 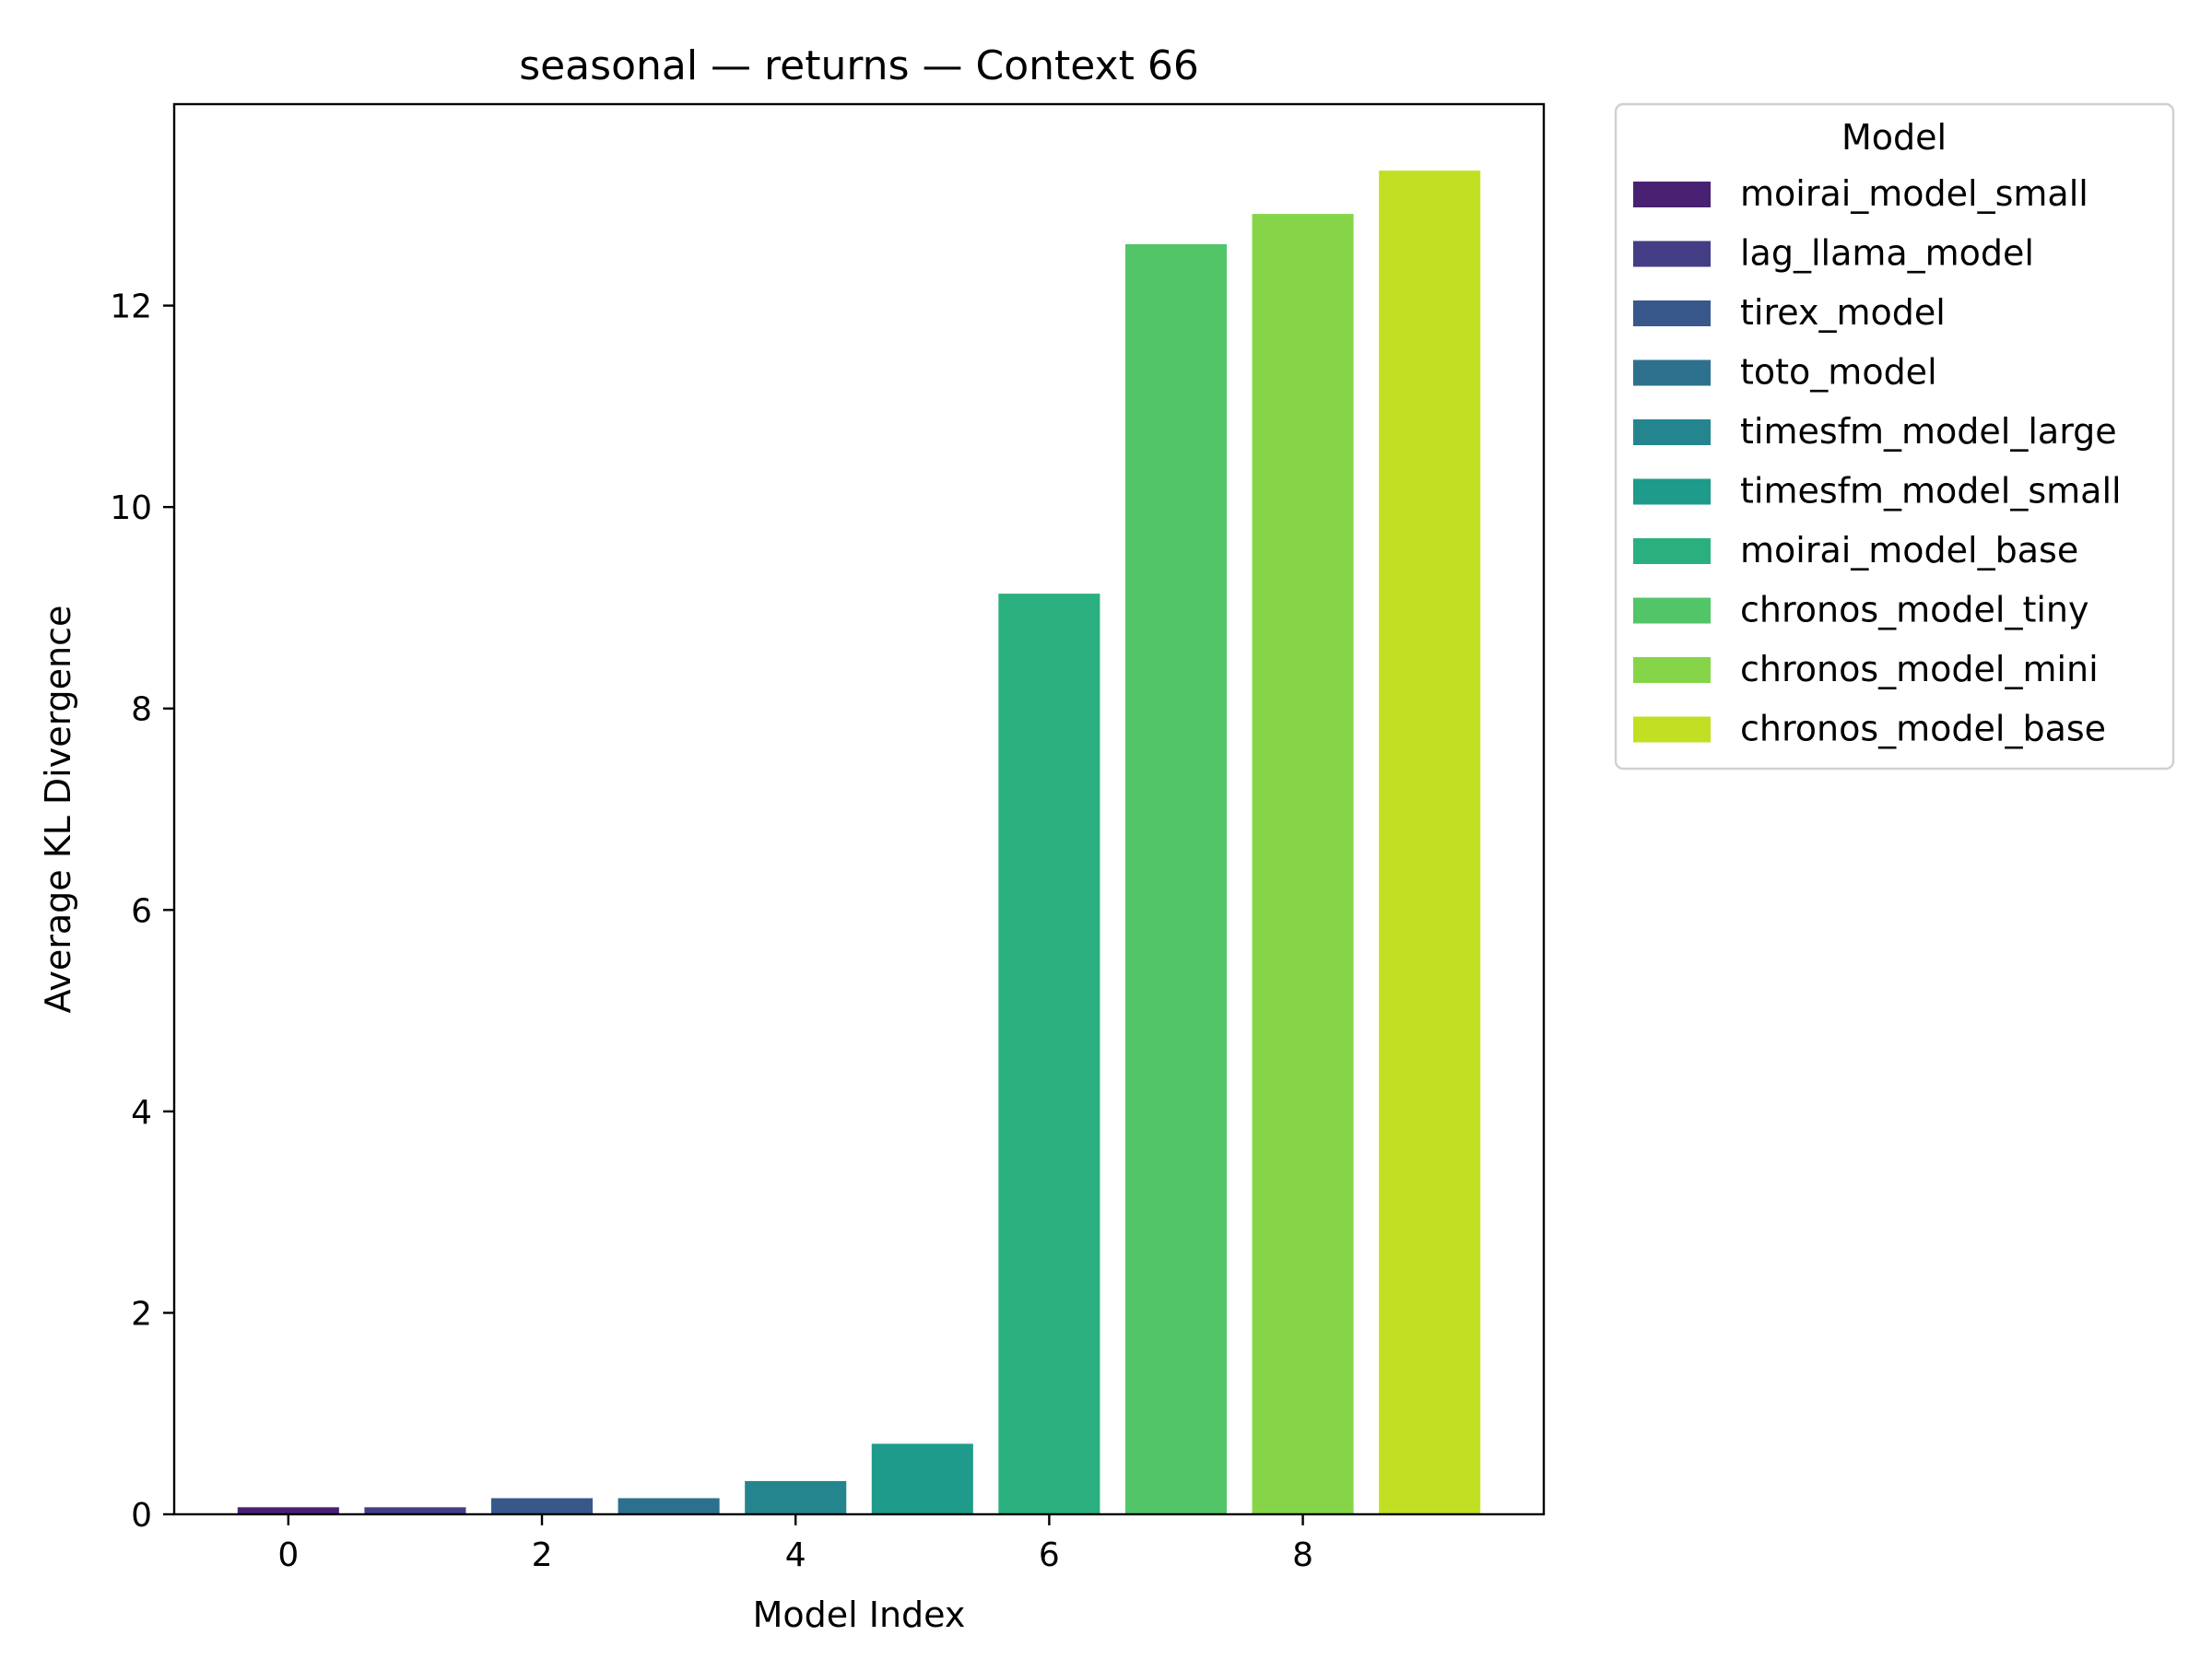 What do you see at coordinates (859, 65) in the screenshot?
I see `chart-title: seasonal — returns — Context 66` at bounding box center [859, 65].